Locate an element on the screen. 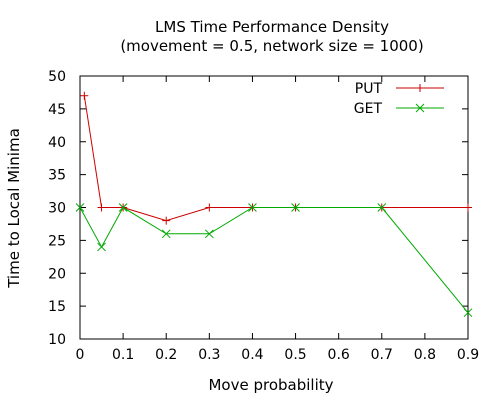 Image resolution: width=500 pixels, height=400 pixels. y-tick-label: 45 is located at coordinates (57, 110).